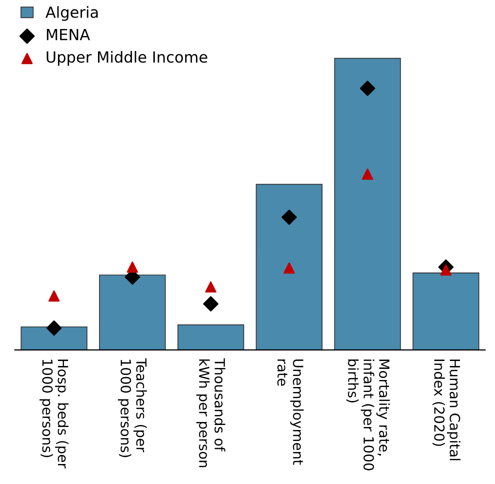  What do you see at coordinates (368, 415) in the screenshot?
I see `x-tick-label: Mortality rate, infant (per 1000 births)` at bounding box center [368, 415].